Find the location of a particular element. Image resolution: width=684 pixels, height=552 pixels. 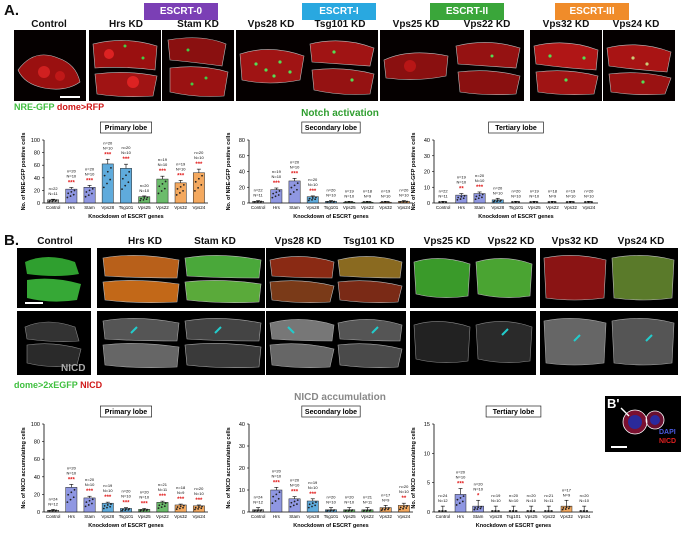

nicd-channel-label: NICD is located at coordinates (73, 368).